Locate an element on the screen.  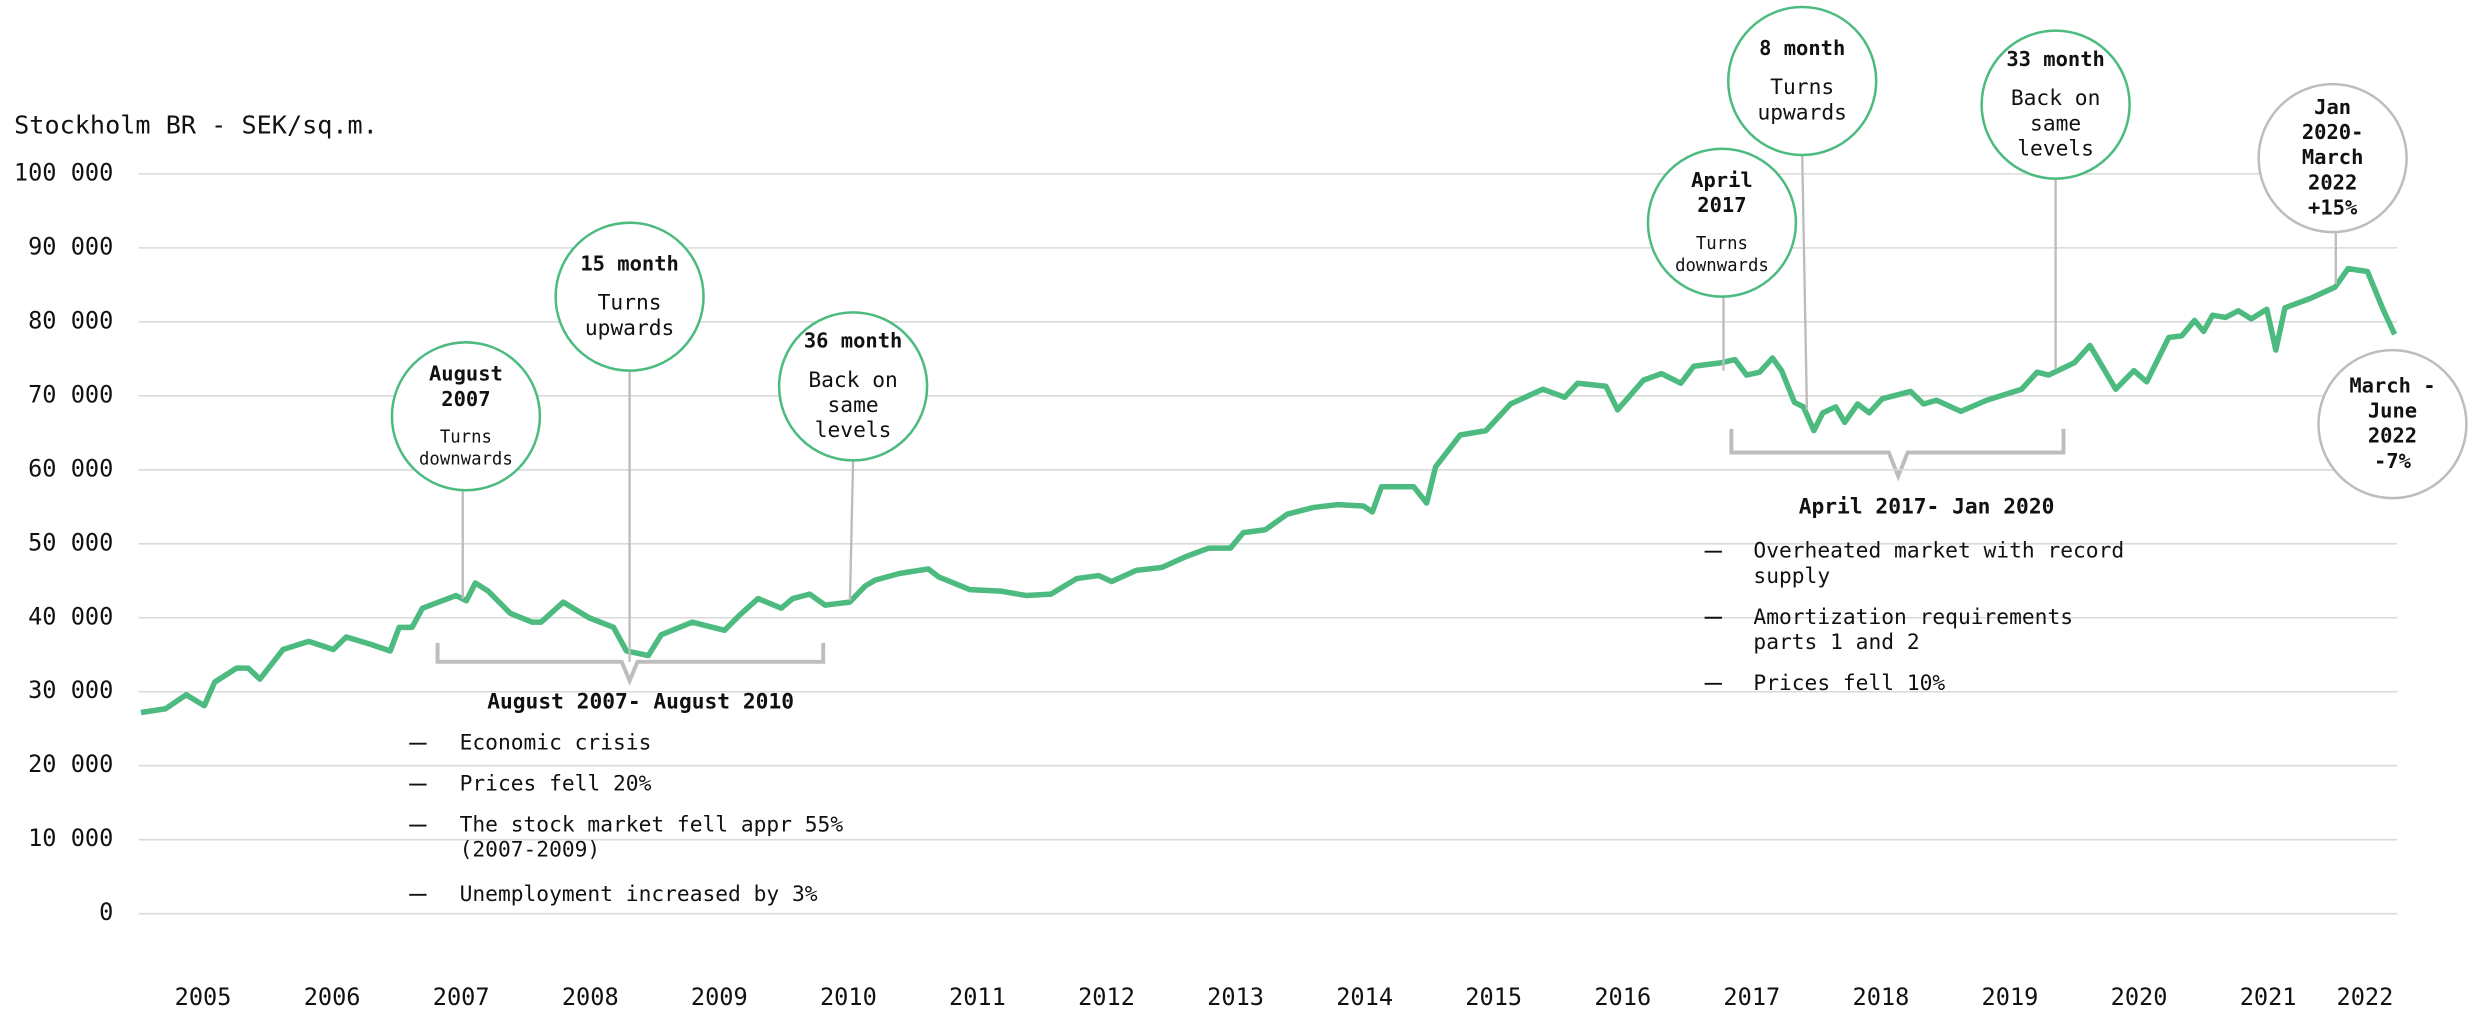
note-heading: April 2017- Jan 2020 is located at coordinates (1927, 507).